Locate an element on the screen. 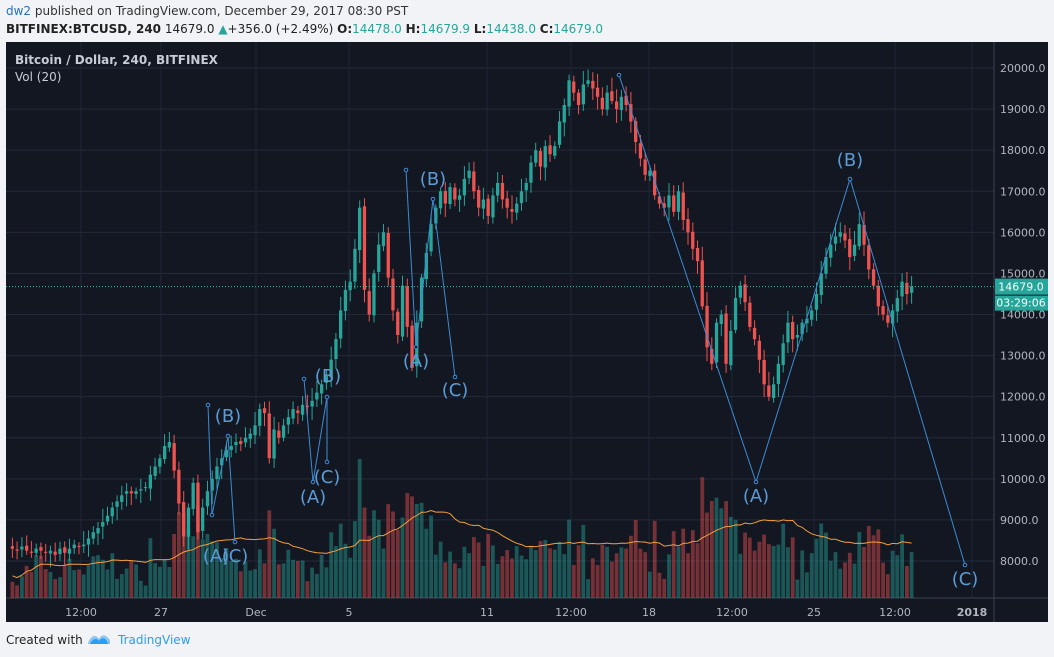  x-tick-label: 25 is located at coordinates (814, 612).